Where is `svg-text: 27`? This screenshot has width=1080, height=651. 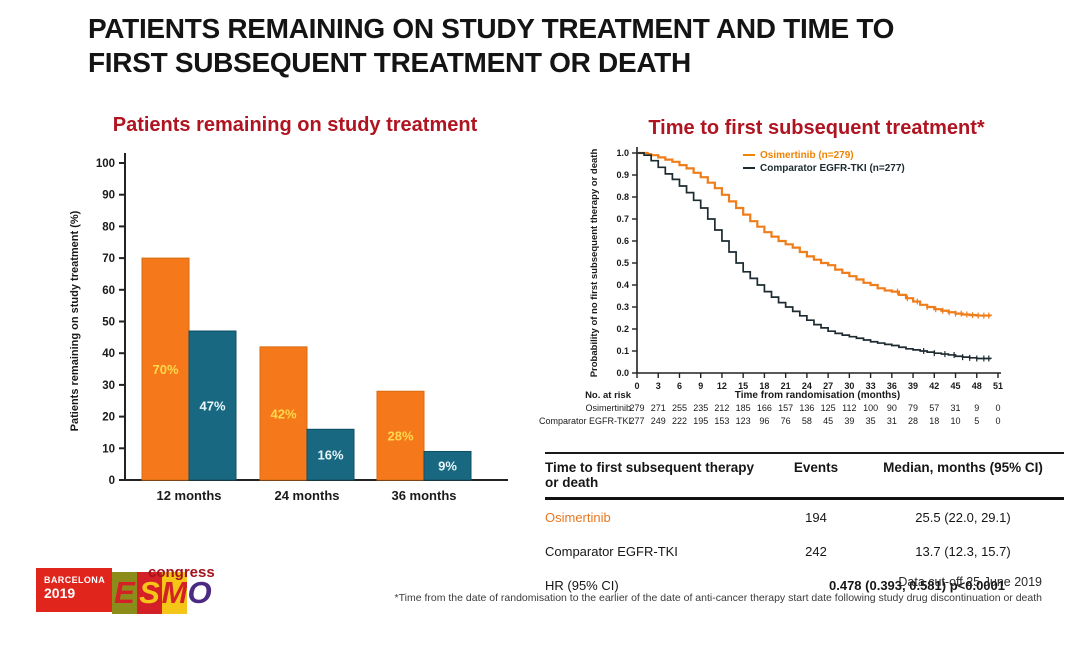 svg-text: 27 is located at coordinates (828, 386).